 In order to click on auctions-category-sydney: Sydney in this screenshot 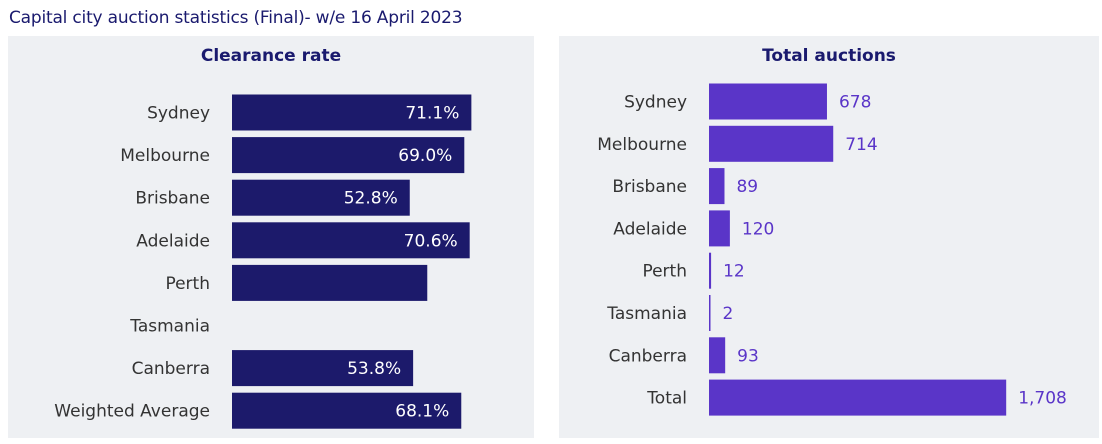, I will do `click(655, 103)`.